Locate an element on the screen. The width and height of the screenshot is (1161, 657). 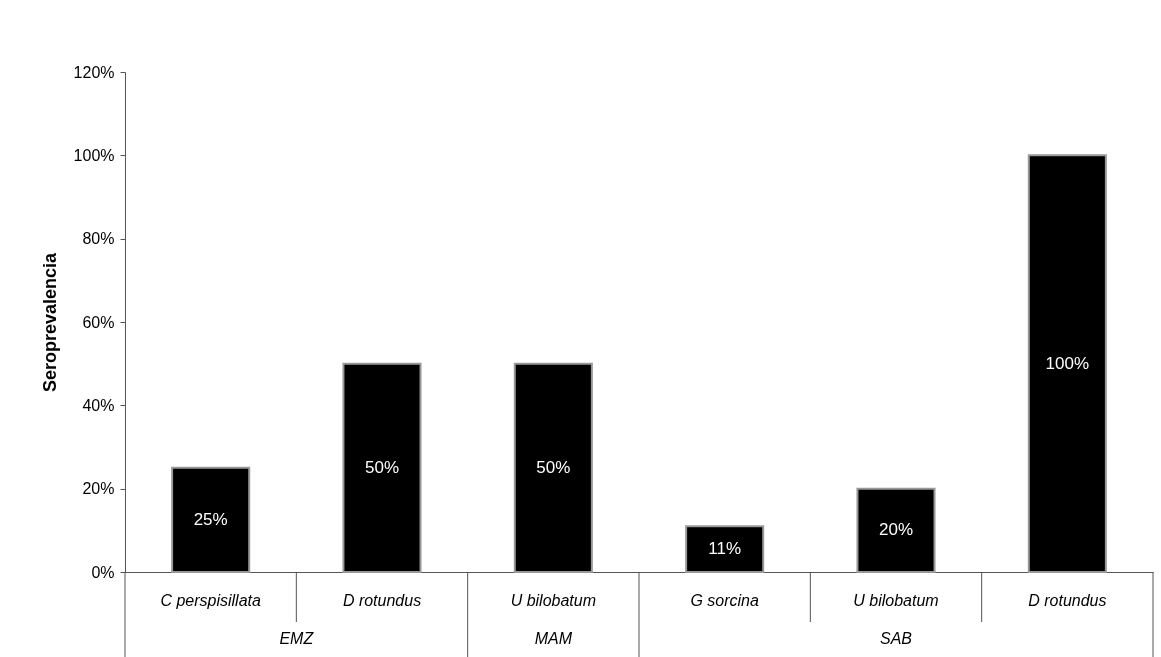
y-tick-label: 60% is located at coordinates (98, 322).